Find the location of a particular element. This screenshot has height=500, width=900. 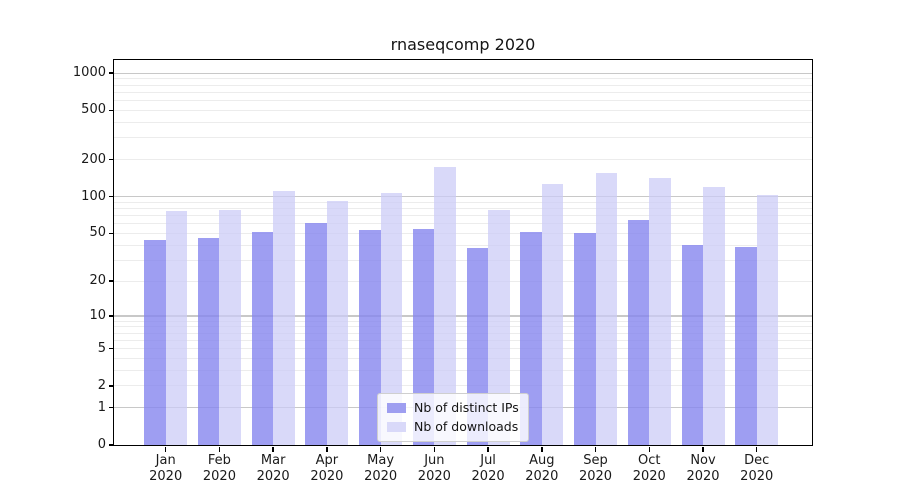

x-tick-label: Jan 2020 is located at coordinates (166, 469).